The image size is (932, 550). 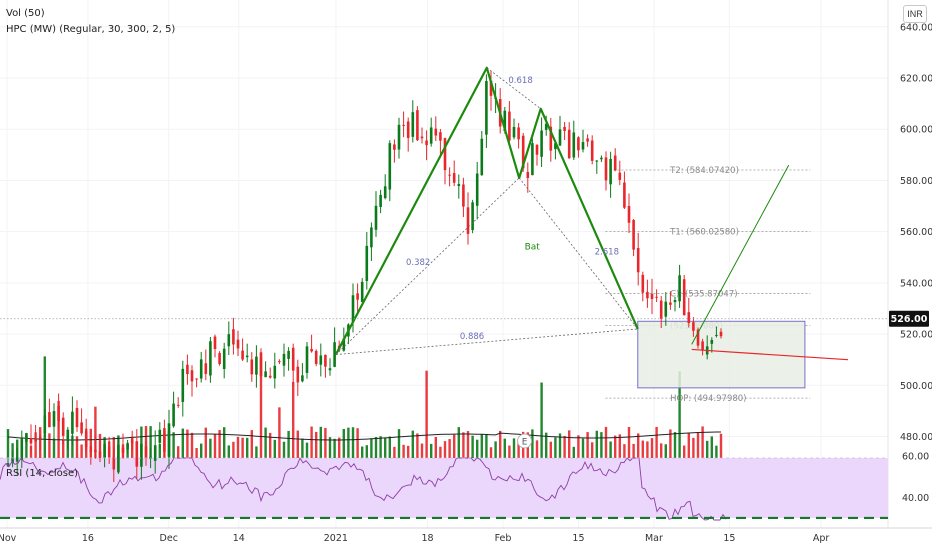 I want to click on price-tick-label: 520.00, so click(x=916, y=335).